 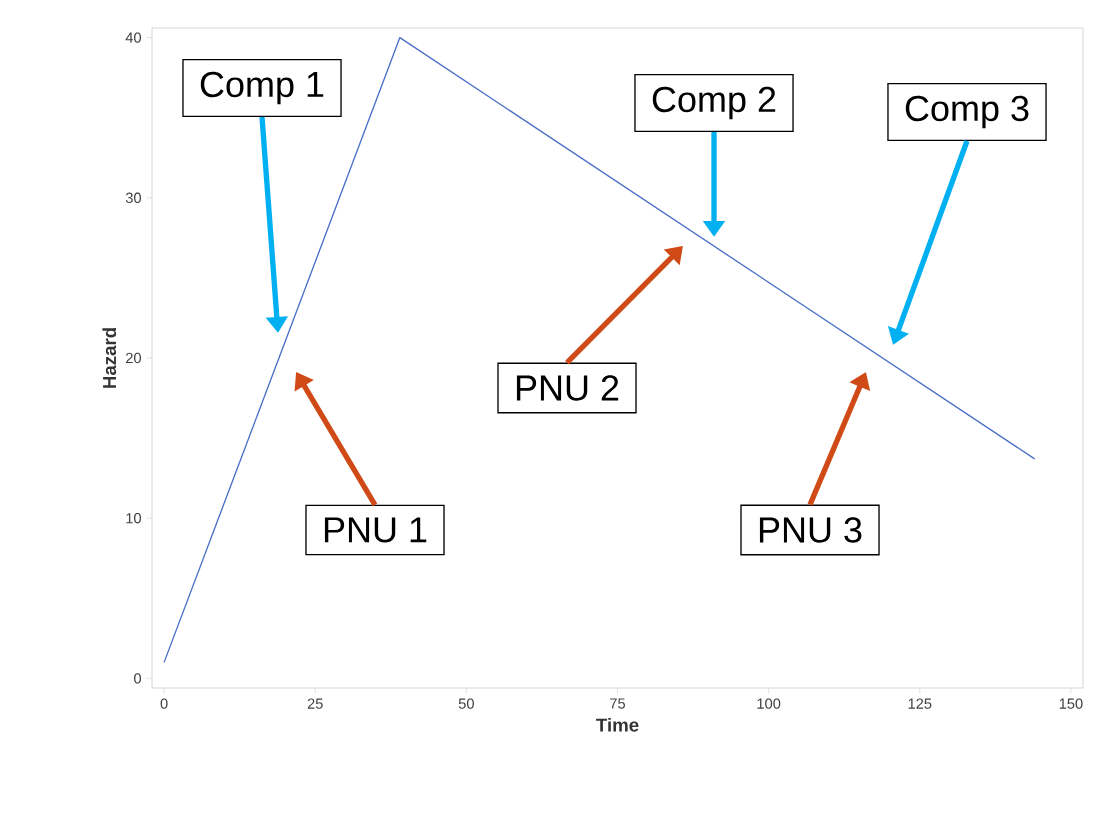 I want to click on annotation: Comp 2, so click(x=714, y=103).